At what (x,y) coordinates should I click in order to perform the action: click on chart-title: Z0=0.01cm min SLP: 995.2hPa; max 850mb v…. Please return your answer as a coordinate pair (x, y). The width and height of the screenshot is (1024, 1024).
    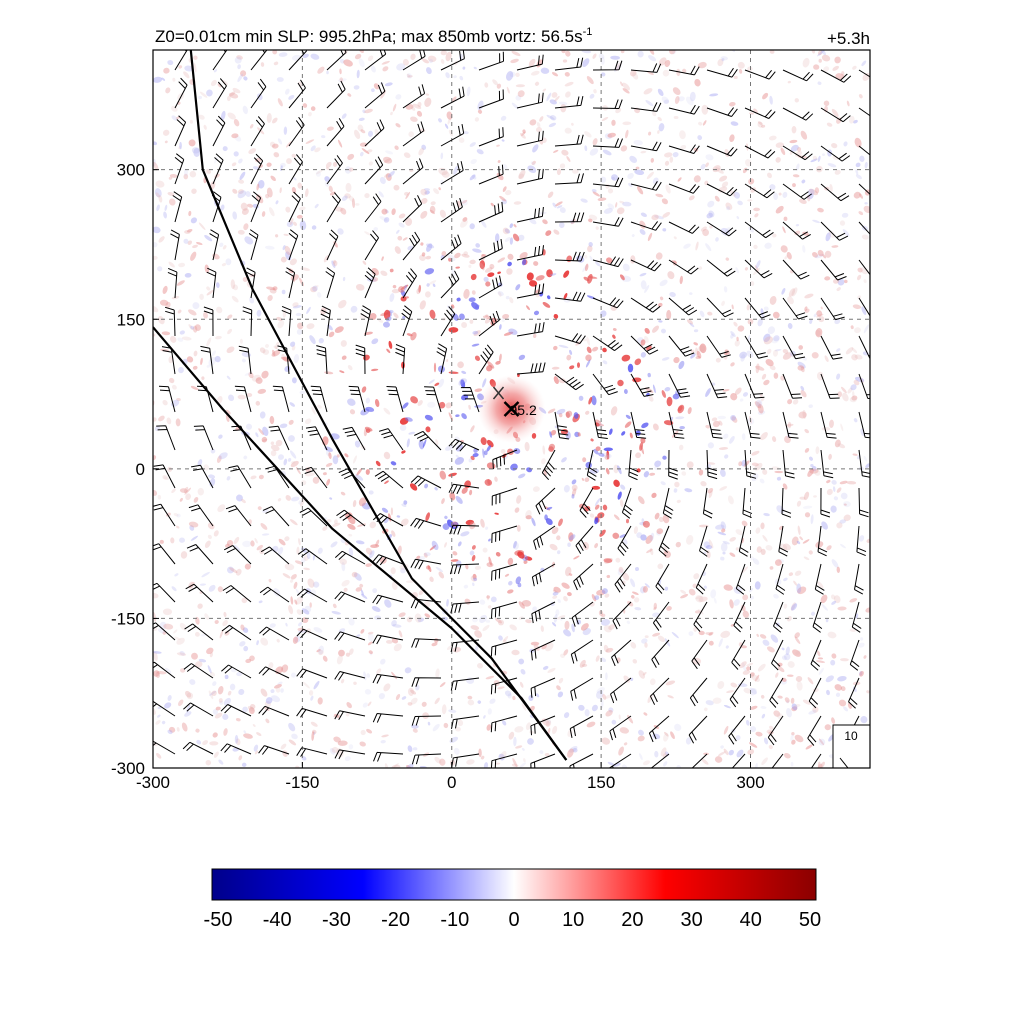
    Looking at the image, I should click on (373, 36).